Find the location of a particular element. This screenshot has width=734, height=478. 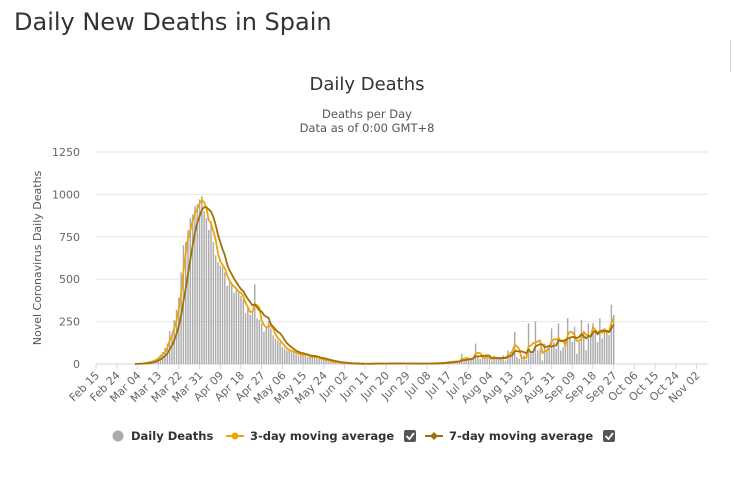

avg3-toggle-checkbox is located at coordinates (410, 436).